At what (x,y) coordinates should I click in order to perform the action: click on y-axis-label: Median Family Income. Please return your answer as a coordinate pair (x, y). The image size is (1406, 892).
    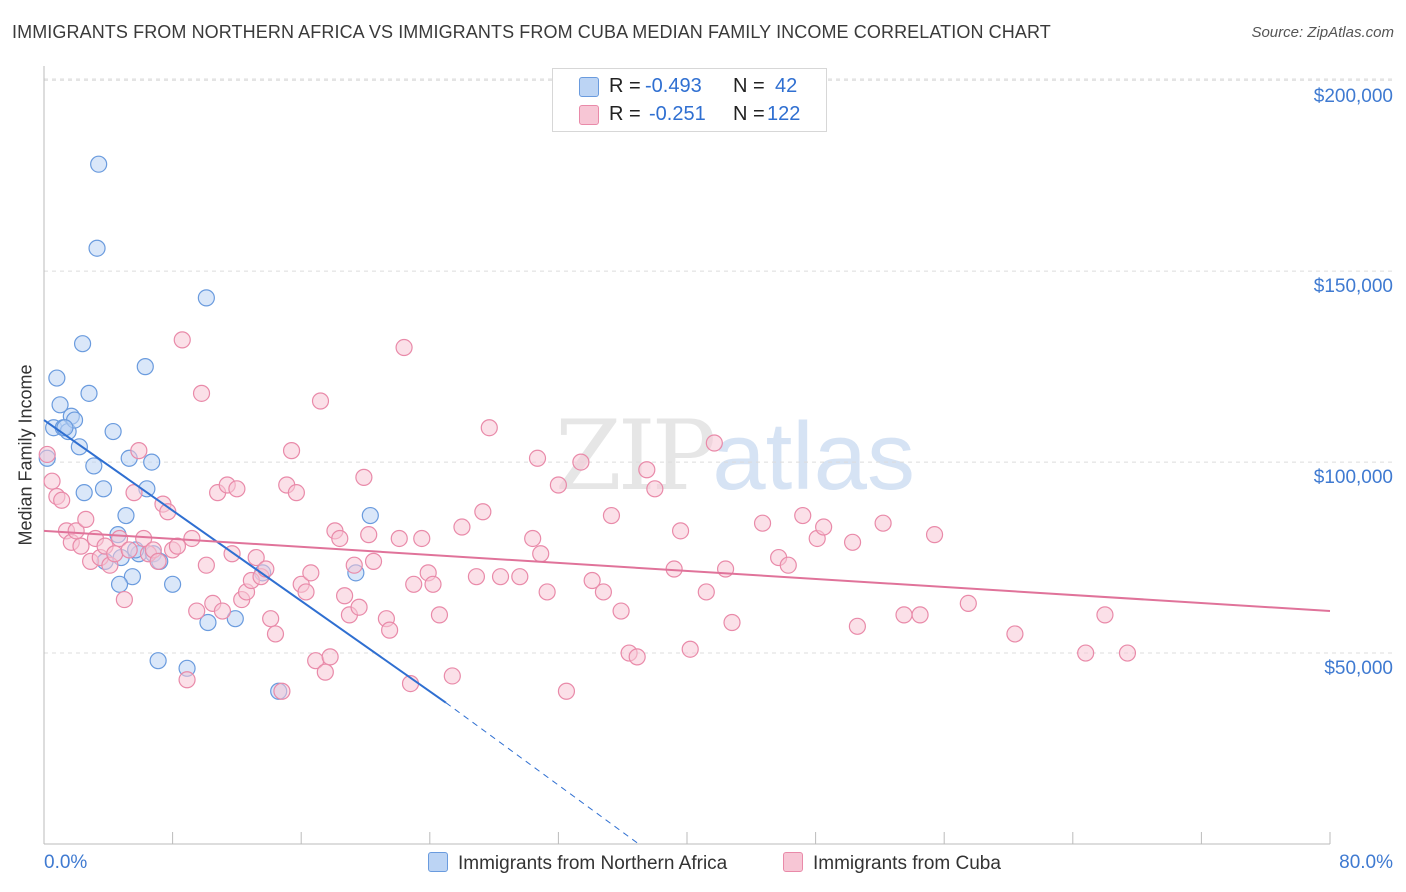
    Looking at the image, I should click on (25, 455).